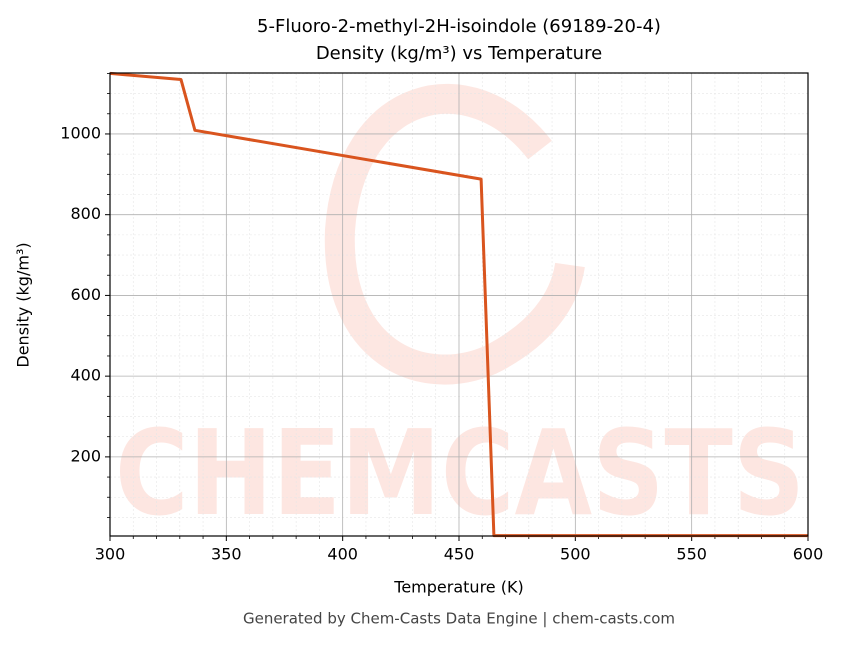 This screenshot has height=648, width=843. I want to click on y-tick-label: 400, so click(85, 375).